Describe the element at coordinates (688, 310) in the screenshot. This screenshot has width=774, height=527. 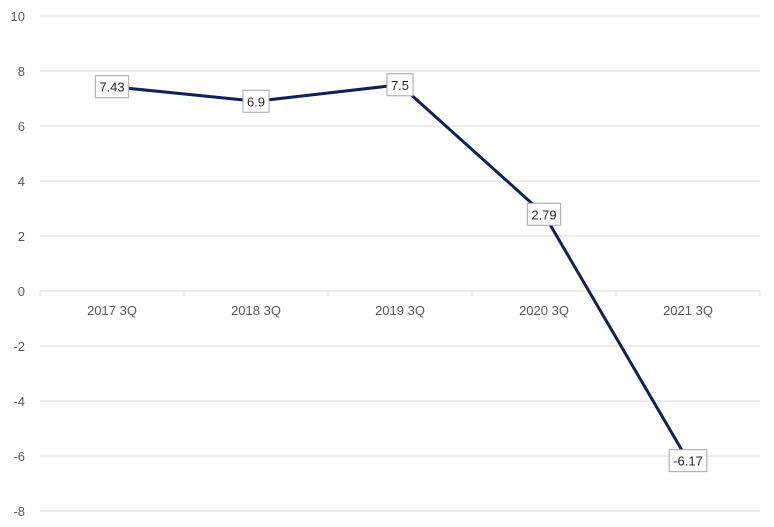
I see `x-tick-label: 2021 3Q` at that location.